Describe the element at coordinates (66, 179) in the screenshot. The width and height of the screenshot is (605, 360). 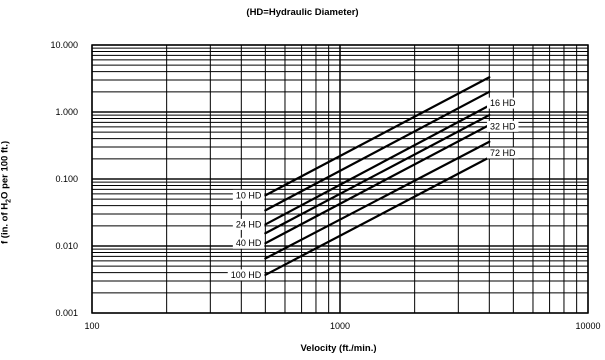
I see `y-tick-label: 0.100` at that location.